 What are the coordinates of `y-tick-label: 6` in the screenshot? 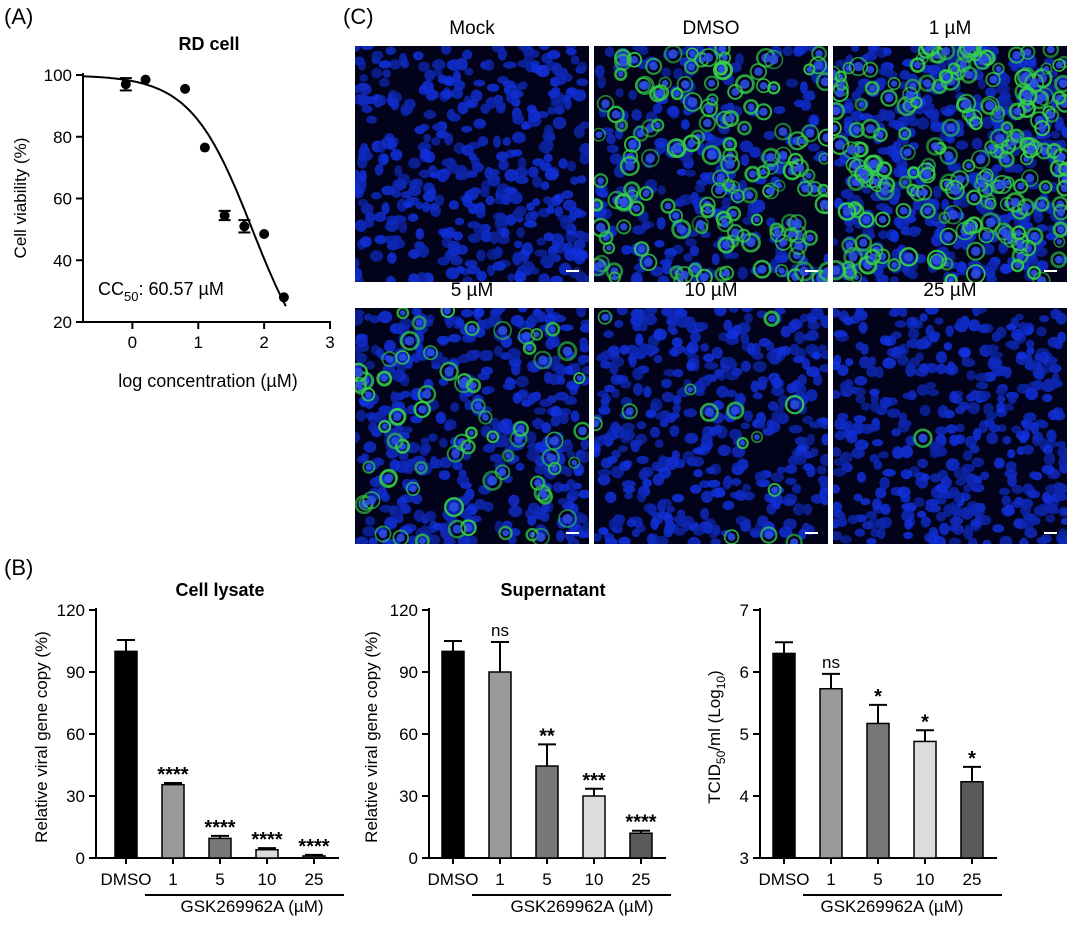 It's located at (744, 672).